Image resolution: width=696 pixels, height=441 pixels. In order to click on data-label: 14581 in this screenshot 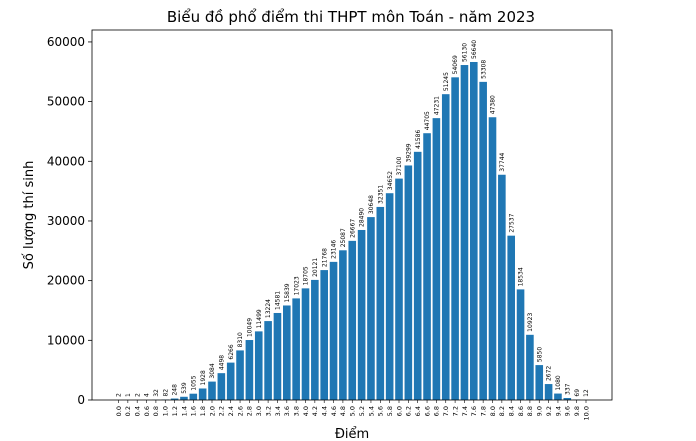, I will do `click(278, 300)`.